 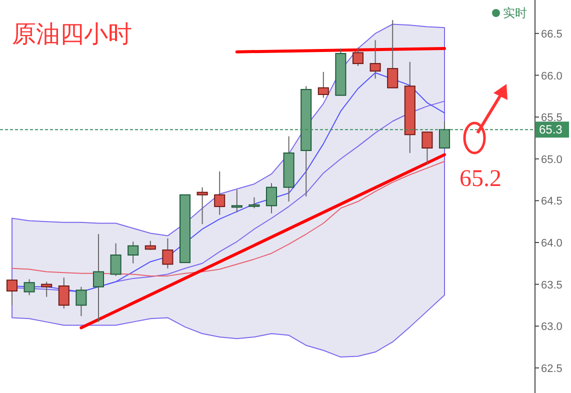 I want to click on y-tick-label: 66.5, so click(x=551, y=34).